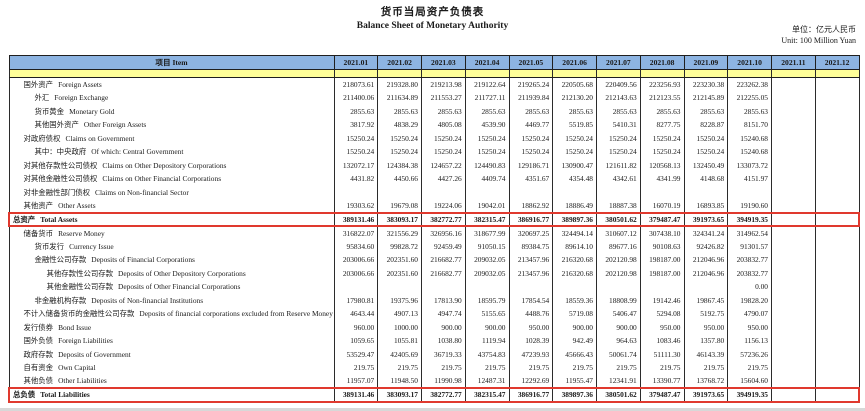 Image resolution: width=865 pixels, height=411 pixels. What do you see at coordinates (487, 62) in the screenshot?
I see `column-header: 2021.04` at bounding box center [487, 62].